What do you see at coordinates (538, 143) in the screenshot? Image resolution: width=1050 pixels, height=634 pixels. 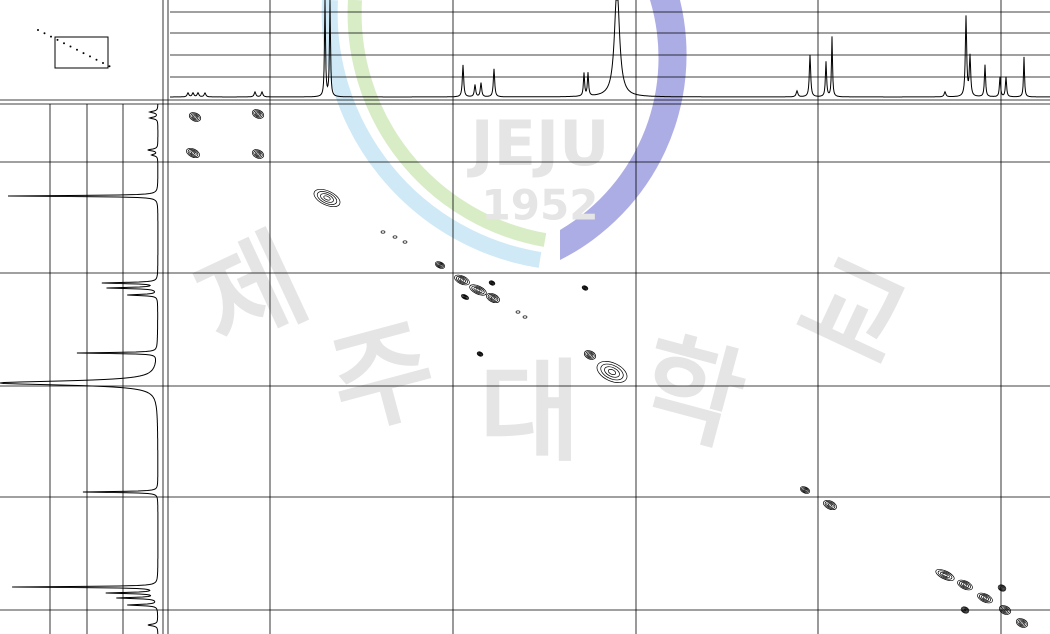 I see `watermark-logo: JEJU` at bounding box center [538, 143].